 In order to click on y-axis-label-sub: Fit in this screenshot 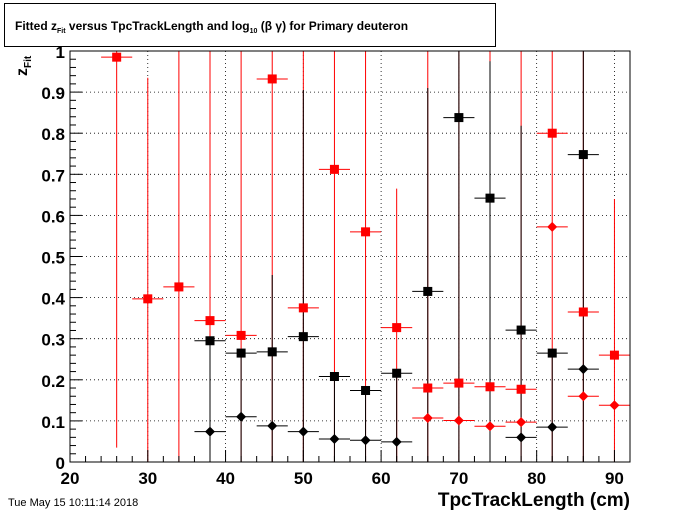, I will do `click(28, 61)`.